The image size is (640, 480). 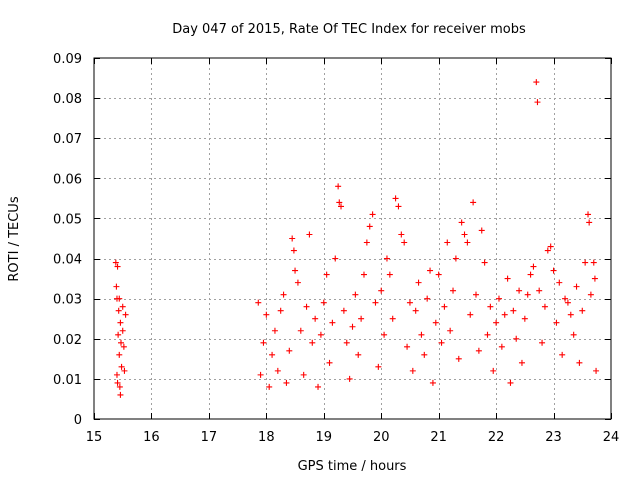 What do you see at coordinates (381, 437) in the screenshot?
I see `x-tick-label: 20` at bounding box center [381, 437].